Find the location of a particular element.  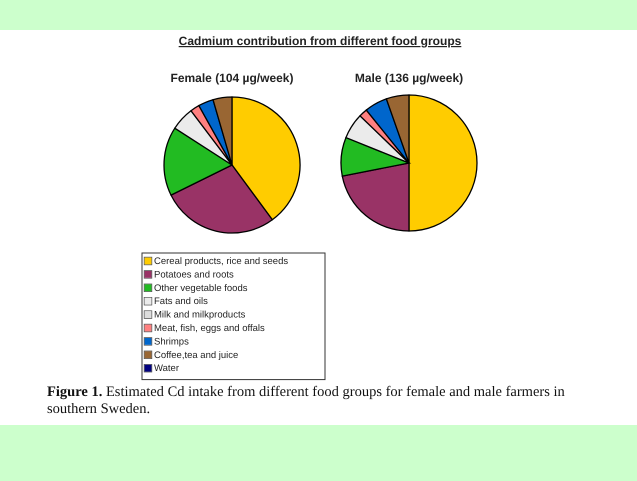

legend-label: Milk and milkproducts is located at coordinates (200, 315).